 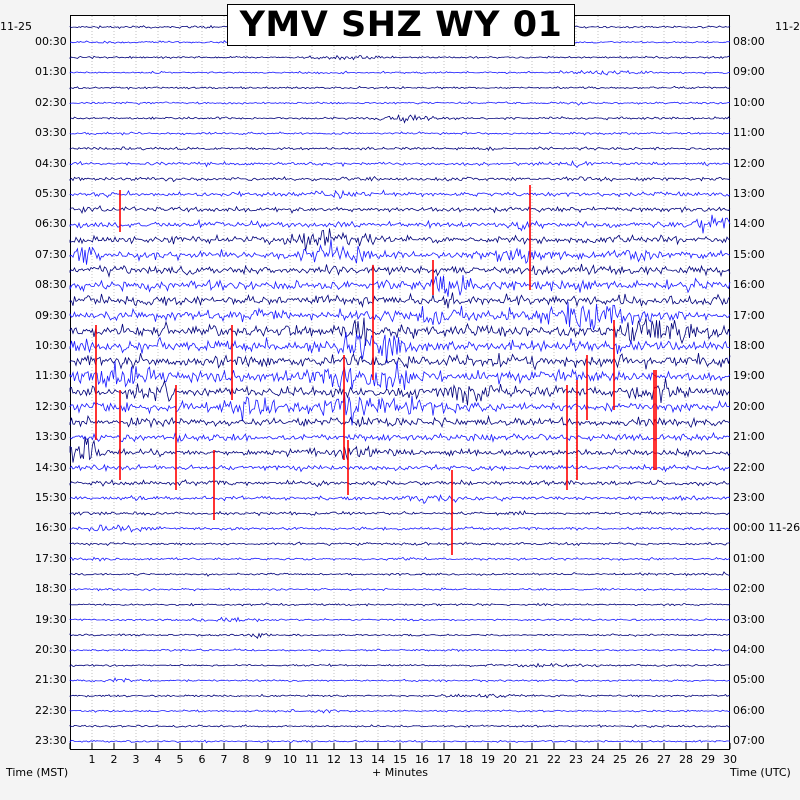 What do you see at coordinates (620, 759) in the screenshot?
I see `x-tick-label: 25` at bounding box center [620, 759].